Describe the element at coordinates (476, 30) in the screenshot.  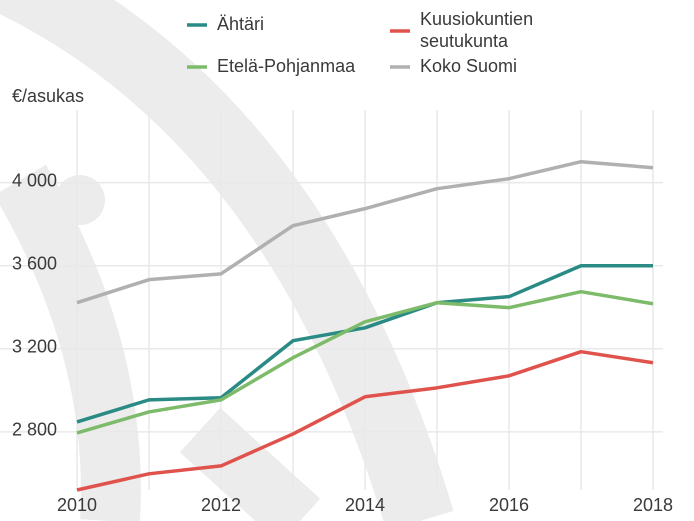
I see `legend-label: Kuusiokuntien seutukunta` at that location.